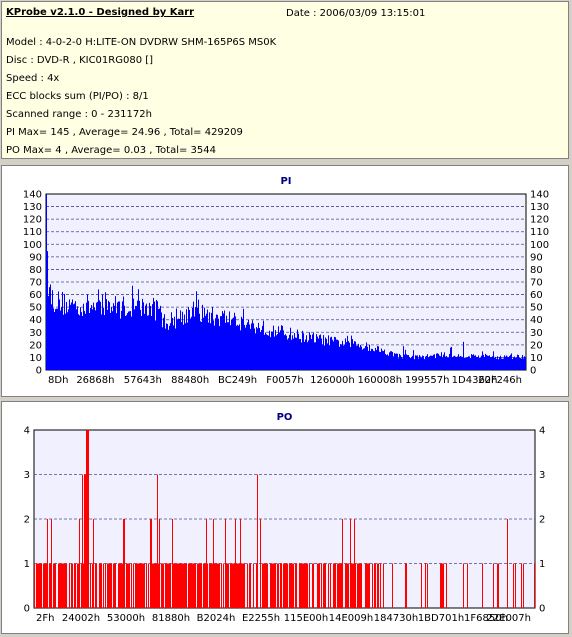 This screenshot has width=572, height=637. Describe the element at coordinates (35, 270) in the screenshot. I see `pi-ytick-left: 80` at that location.